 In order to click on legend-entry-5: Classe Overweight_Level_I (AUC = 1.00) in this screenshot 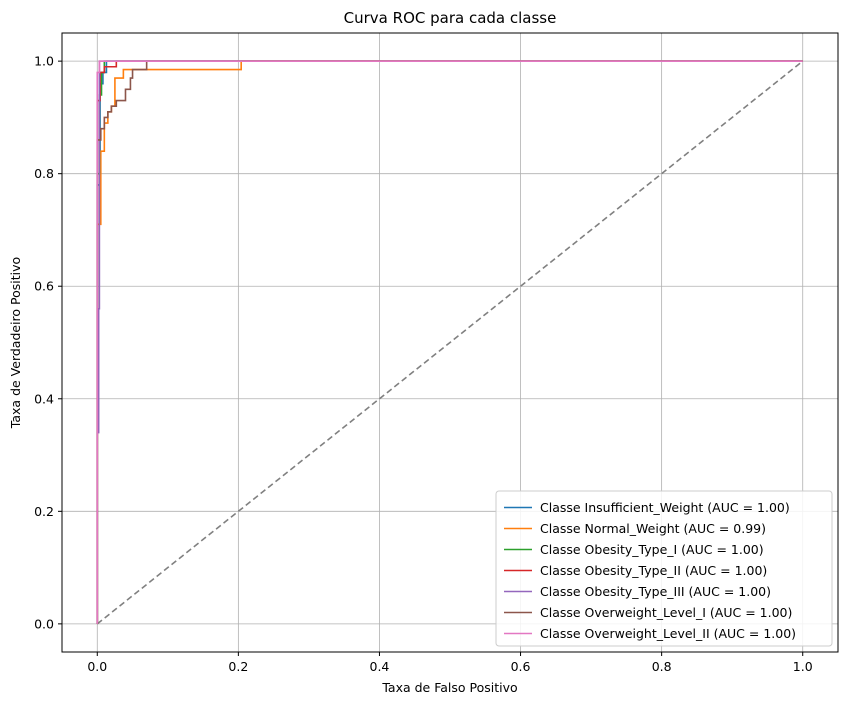, I will do `click(666, 612)`.